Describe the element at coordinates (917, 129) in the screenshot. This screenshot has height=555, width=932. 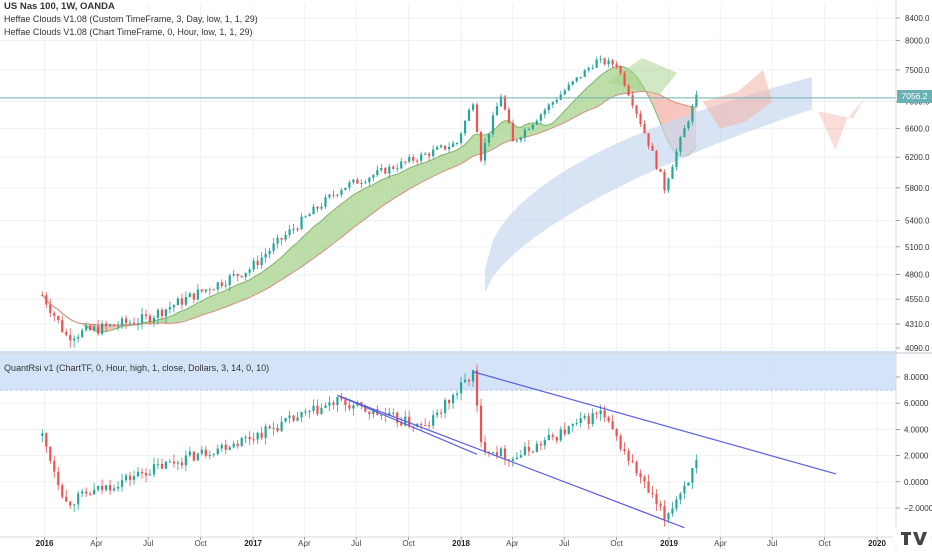
I see `price-tick-label: 6600.0` at that location.